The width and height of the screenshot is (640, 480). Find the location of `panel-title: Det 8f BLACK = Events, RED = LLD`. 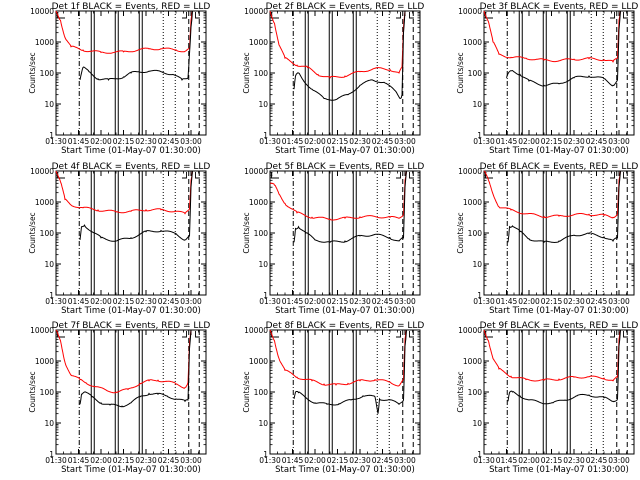

panel-title: Det 8f BLACK = Events, RED = LLD is located at coordinates (345, 326).